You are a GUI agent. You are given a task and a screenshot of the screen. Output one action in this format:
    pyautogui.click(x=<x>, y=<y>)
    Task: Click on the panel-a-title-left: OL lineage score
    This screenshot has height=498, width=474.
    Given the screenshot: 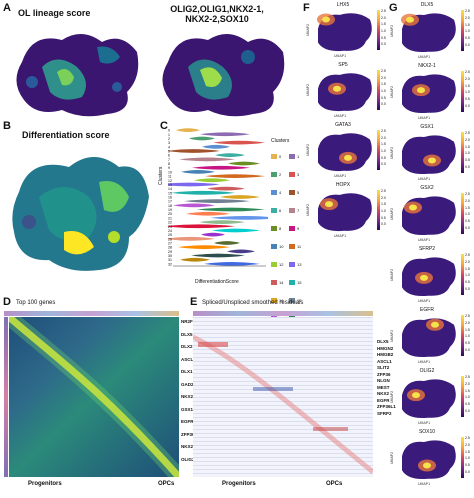 What is the action you would take?
    pyautogui.click(x=54, y=13)
    